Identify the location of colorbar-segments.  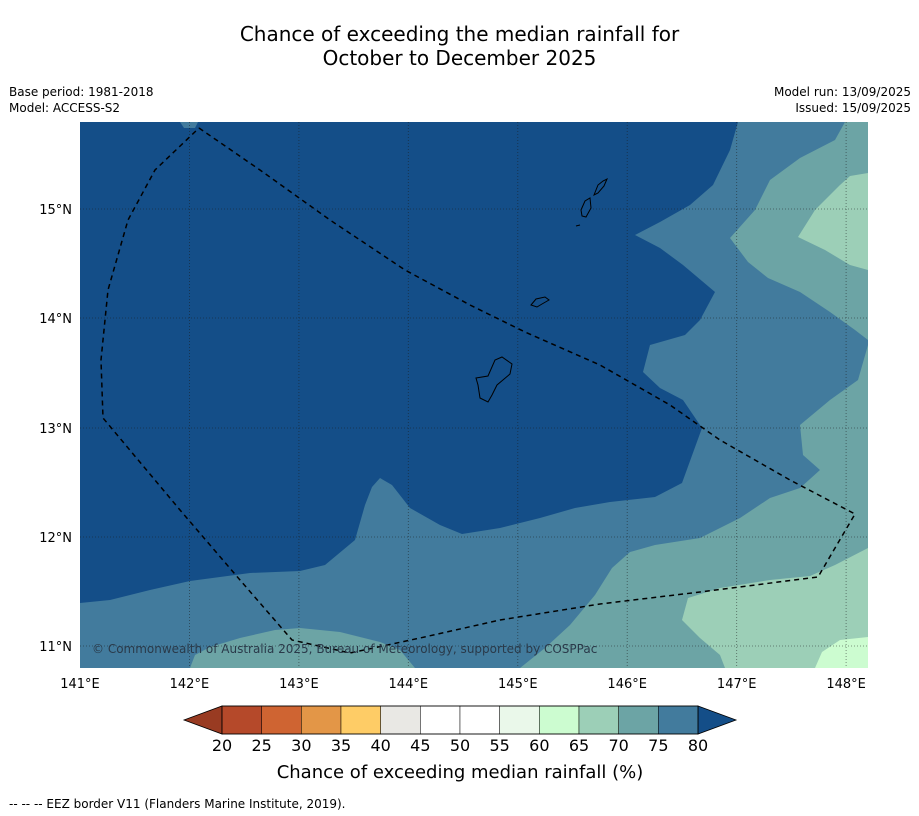
(460, 720).